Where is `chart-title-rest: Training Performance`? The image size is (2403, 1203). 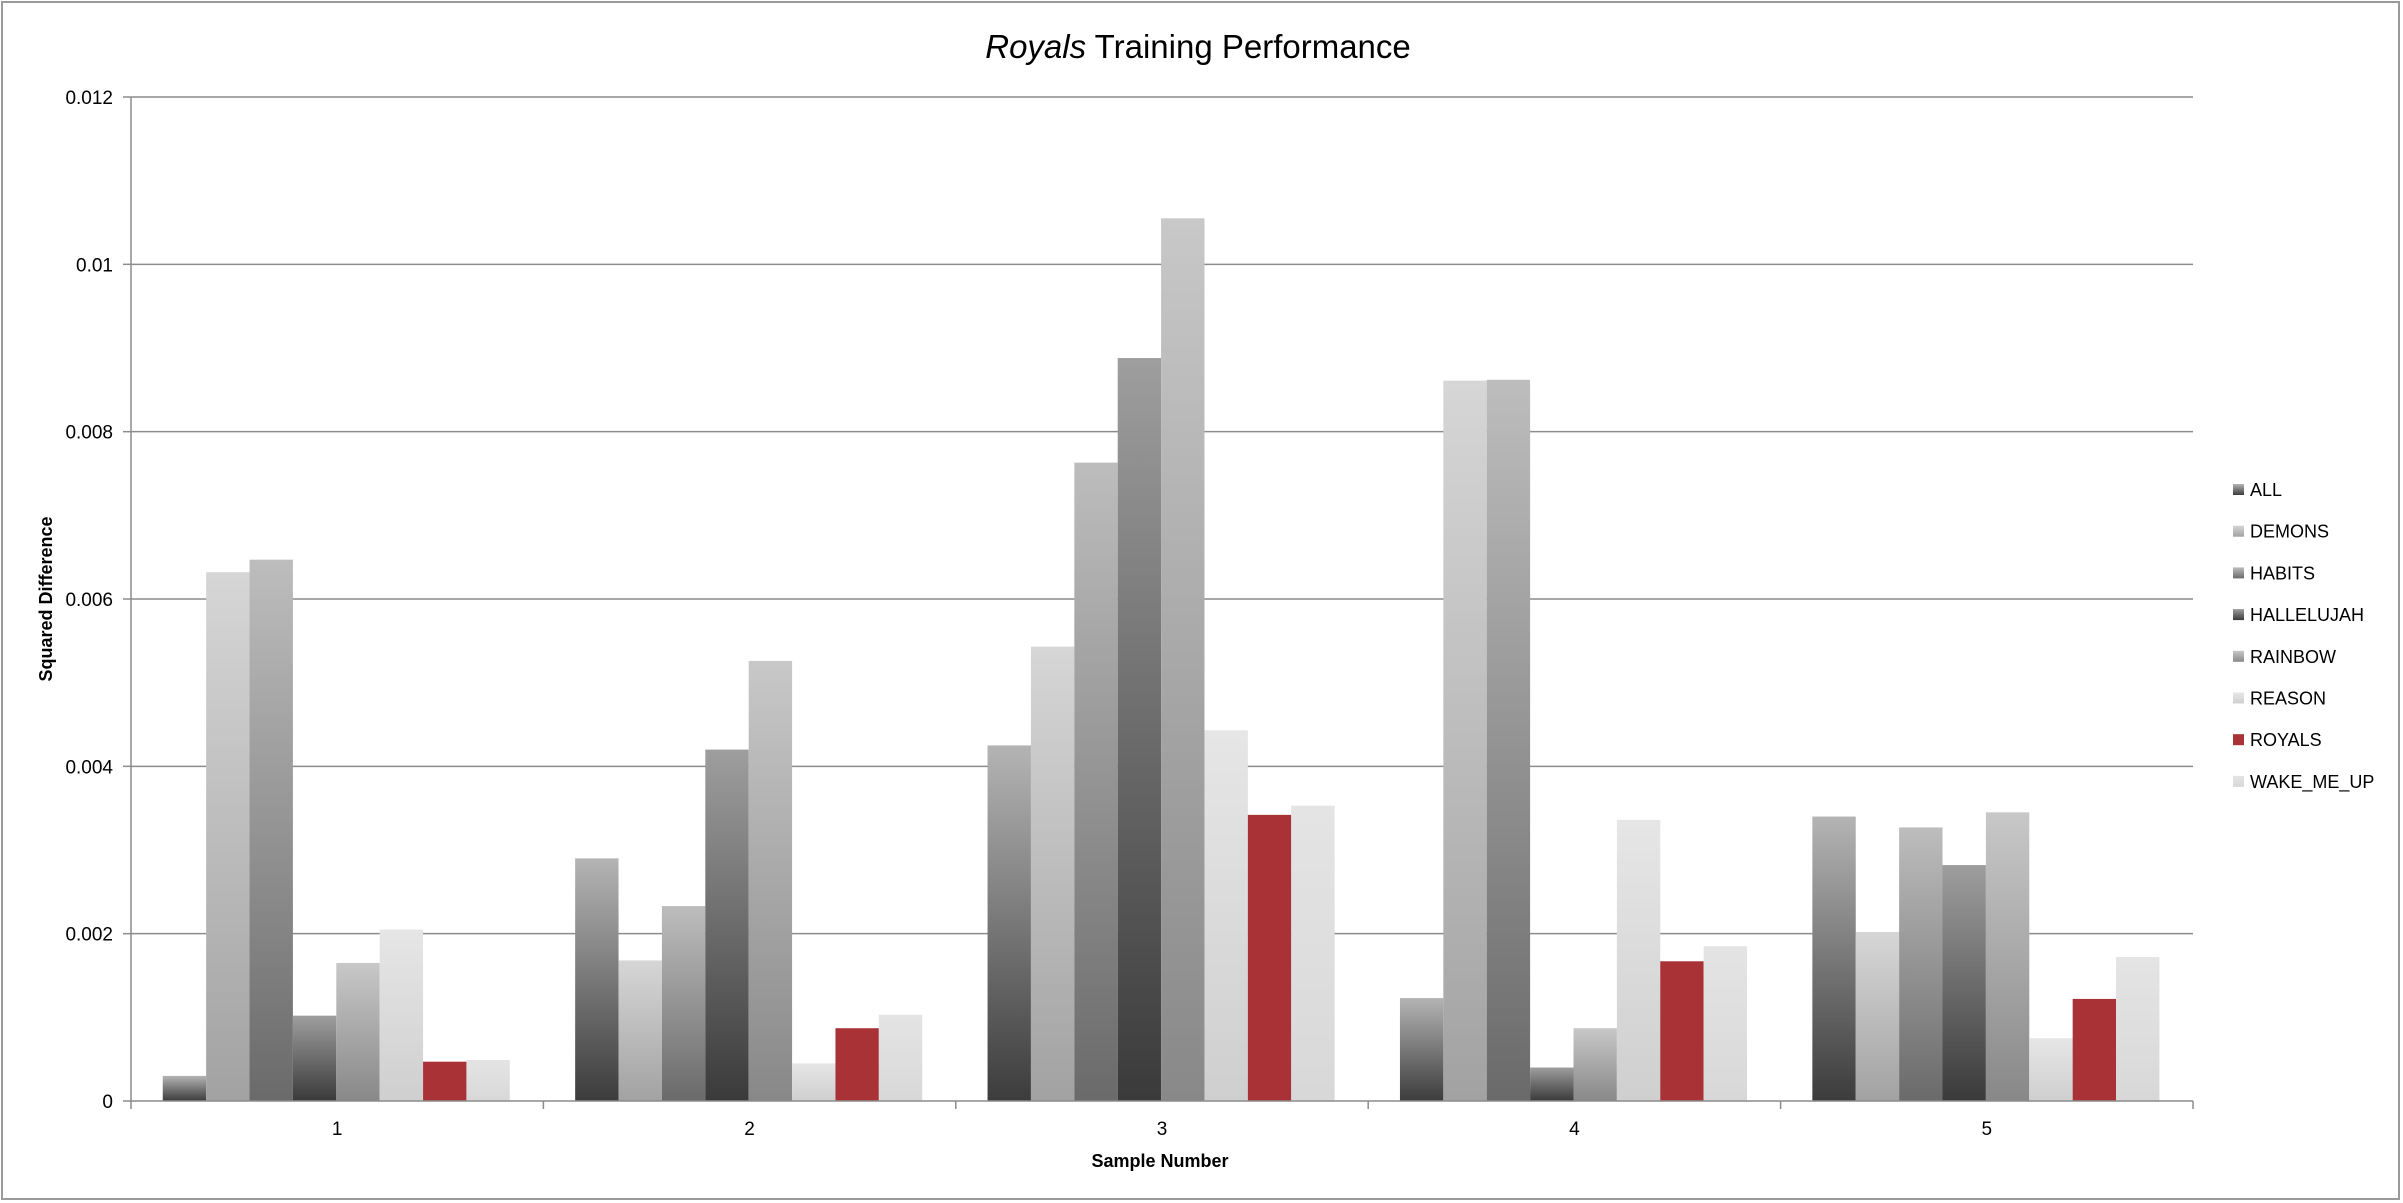
chart-title-rest: Training Performance is located at coordinates (1248, 46).